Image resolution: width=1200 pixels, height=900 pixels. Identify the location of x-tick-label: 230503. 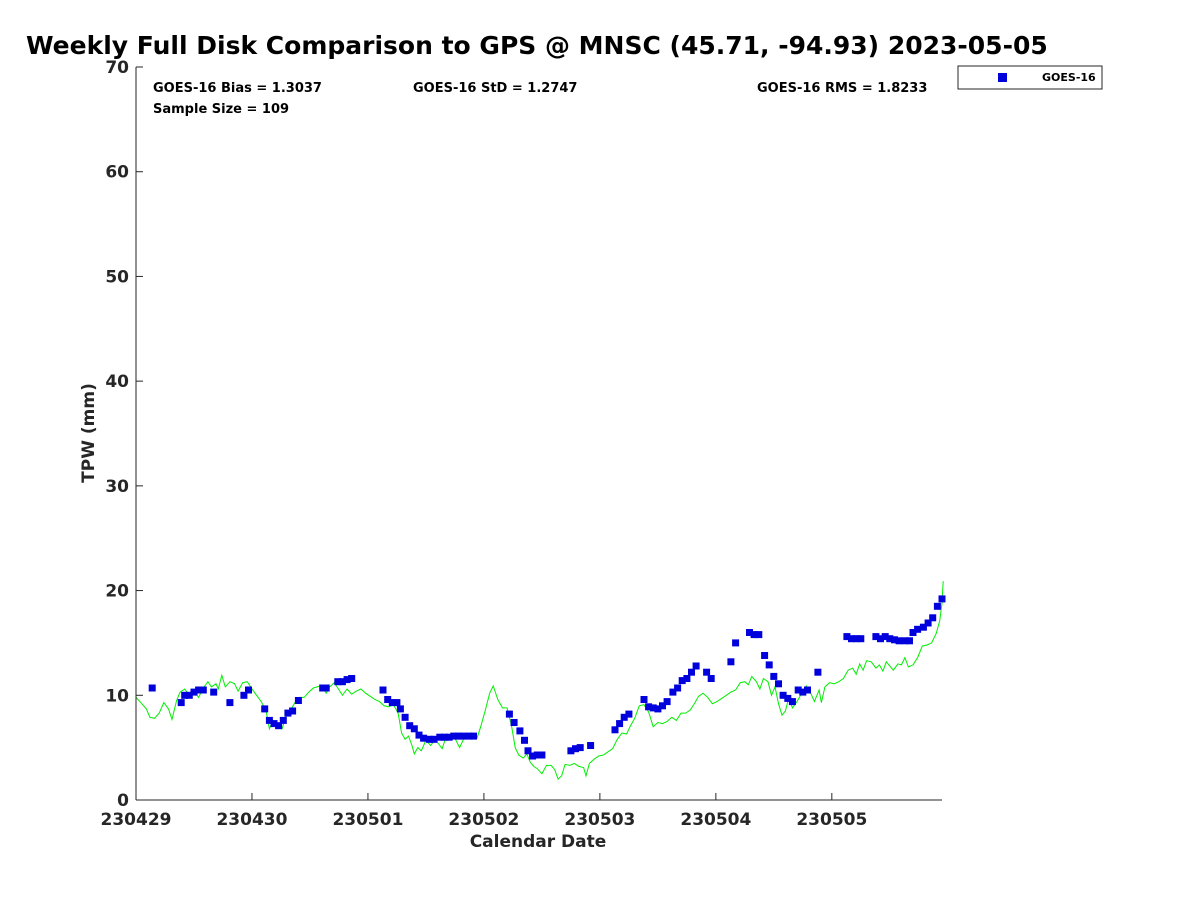
(599, 820).